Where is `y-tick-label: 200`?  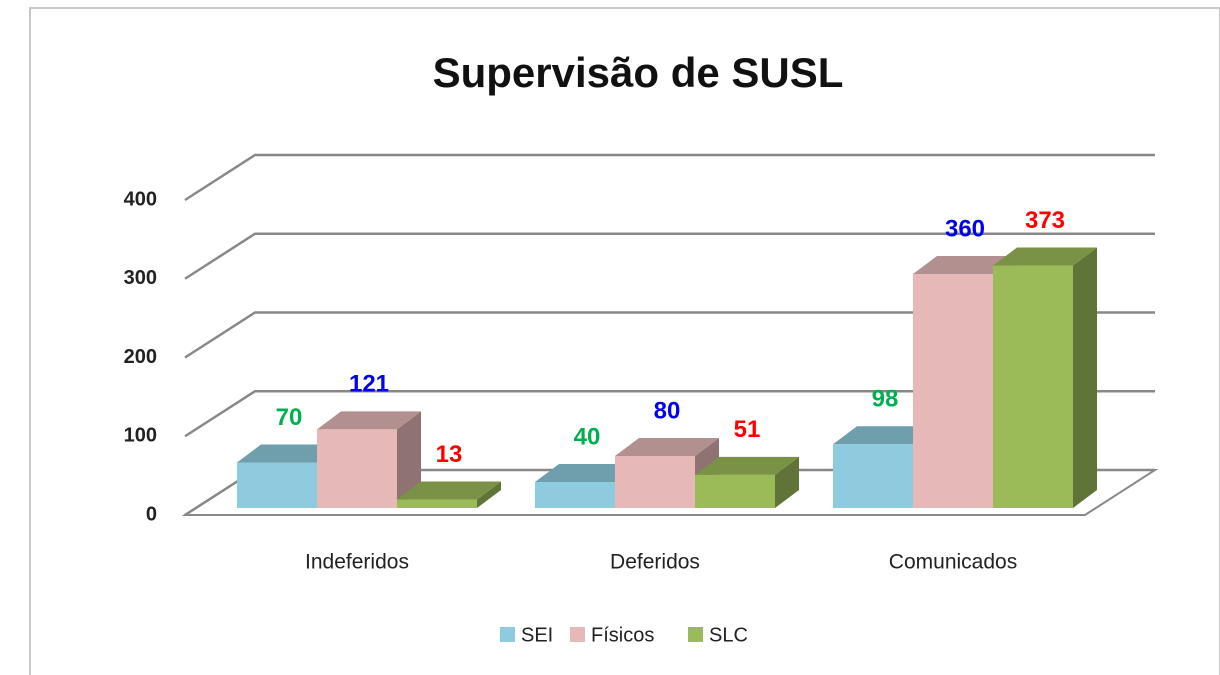
y-tick-label: 200 is located at coordinates (140, 357).